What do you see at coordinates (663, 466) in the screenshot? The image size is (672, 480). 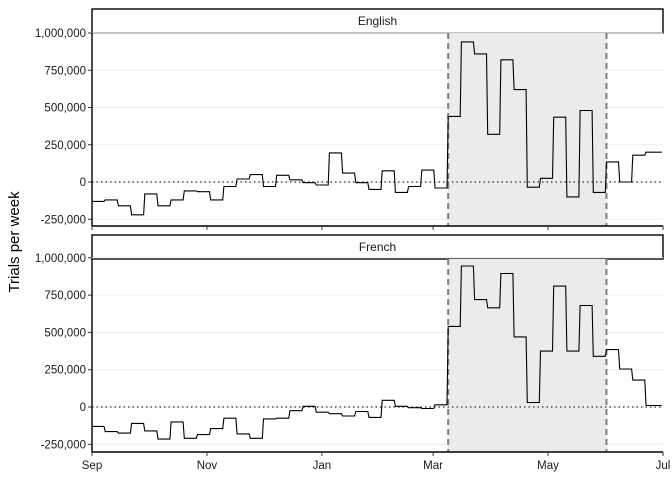 I see `x-tick-label: Jul` at bounding box center [663, 466].